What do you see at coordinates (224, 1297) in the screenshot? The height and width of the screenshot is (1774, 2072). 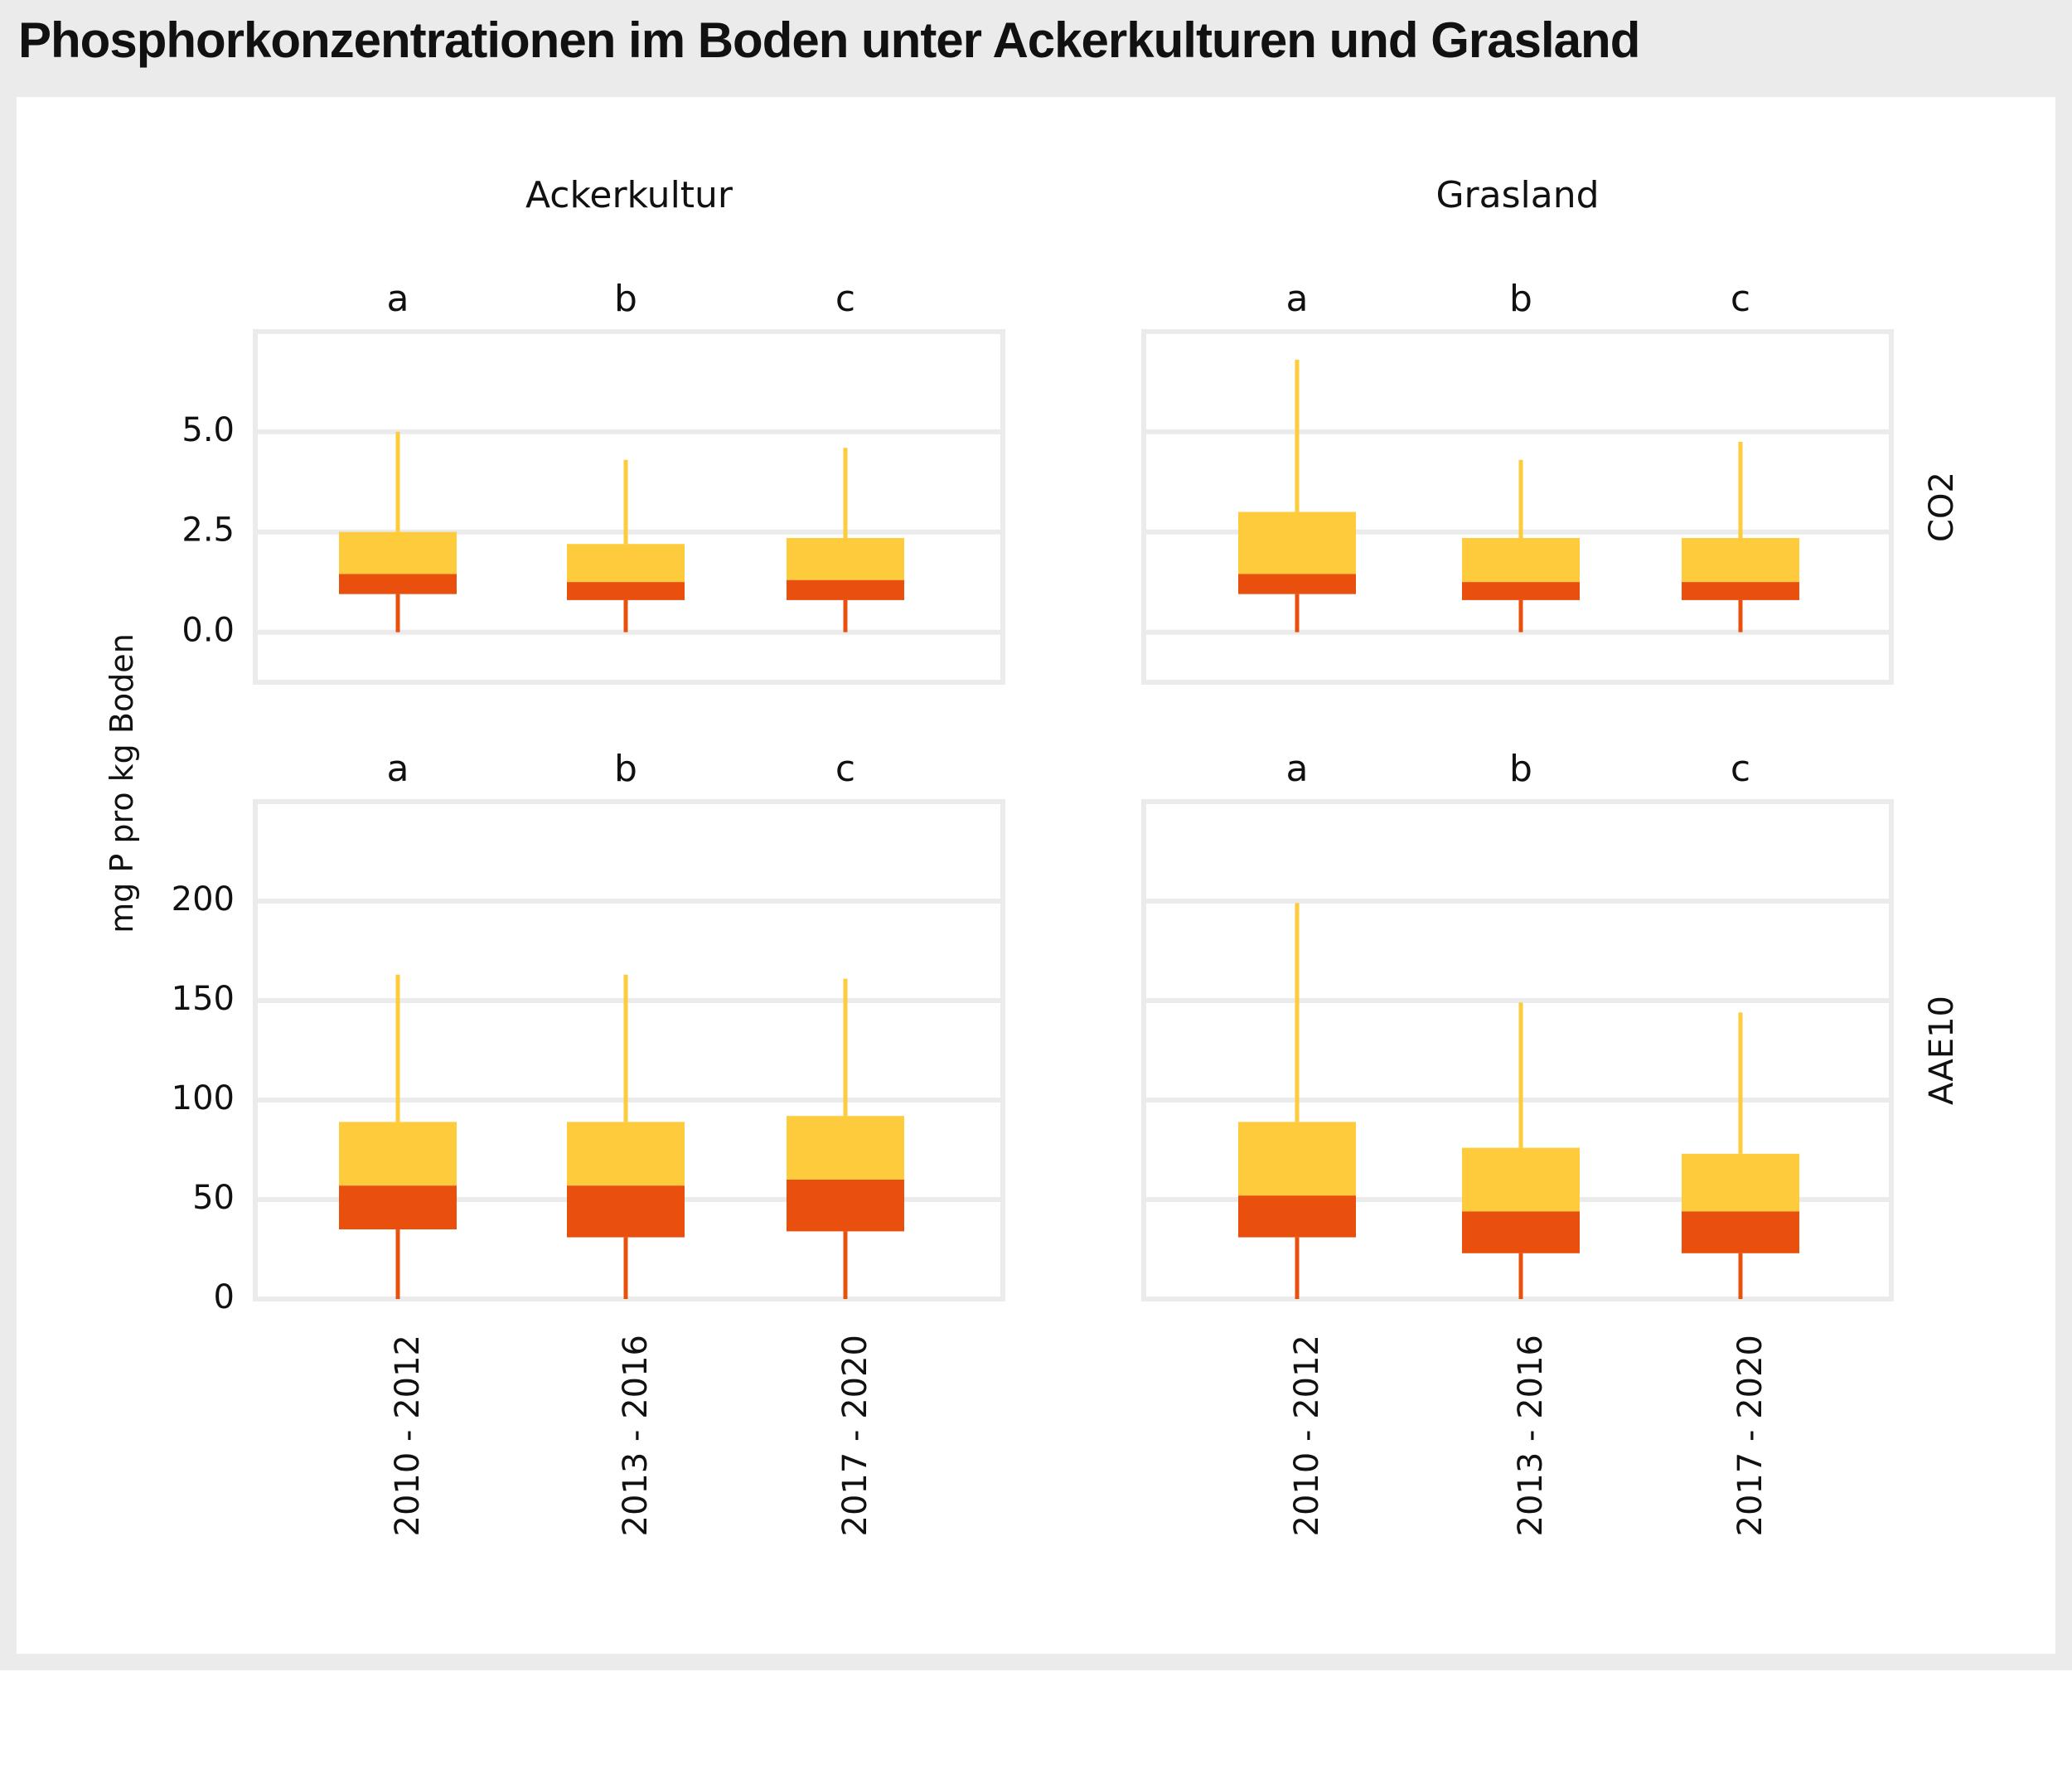 I see `y-tick-label: 0` at bounding box center [224, 1297].